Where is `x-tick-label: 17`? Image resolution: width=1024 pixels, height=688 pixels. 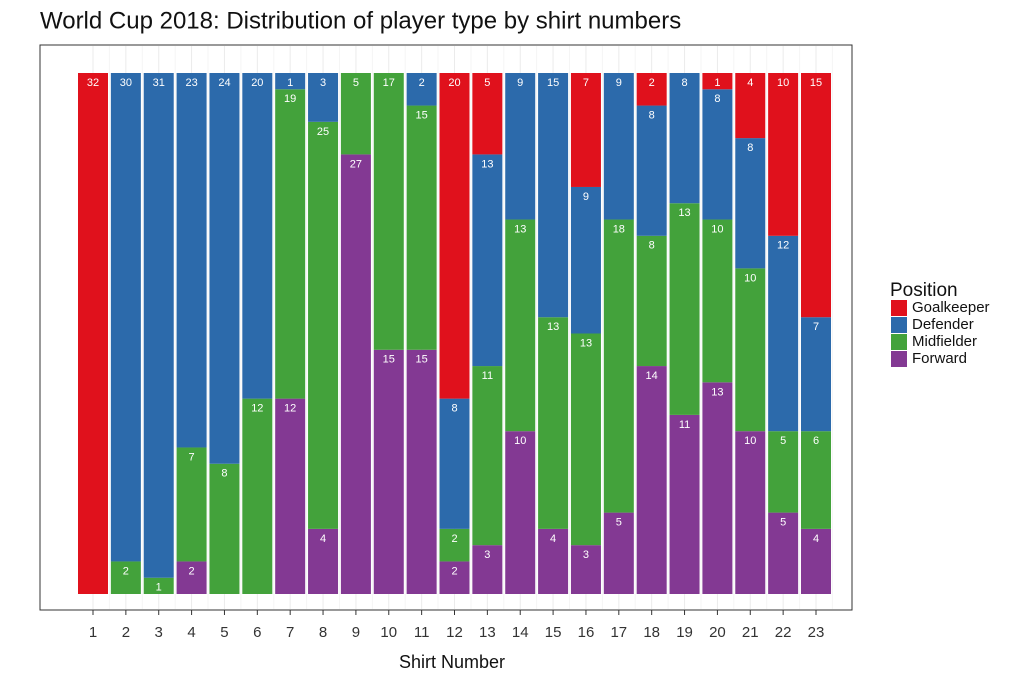 x-tick-label: 17 is located at coordinates (618, 632).